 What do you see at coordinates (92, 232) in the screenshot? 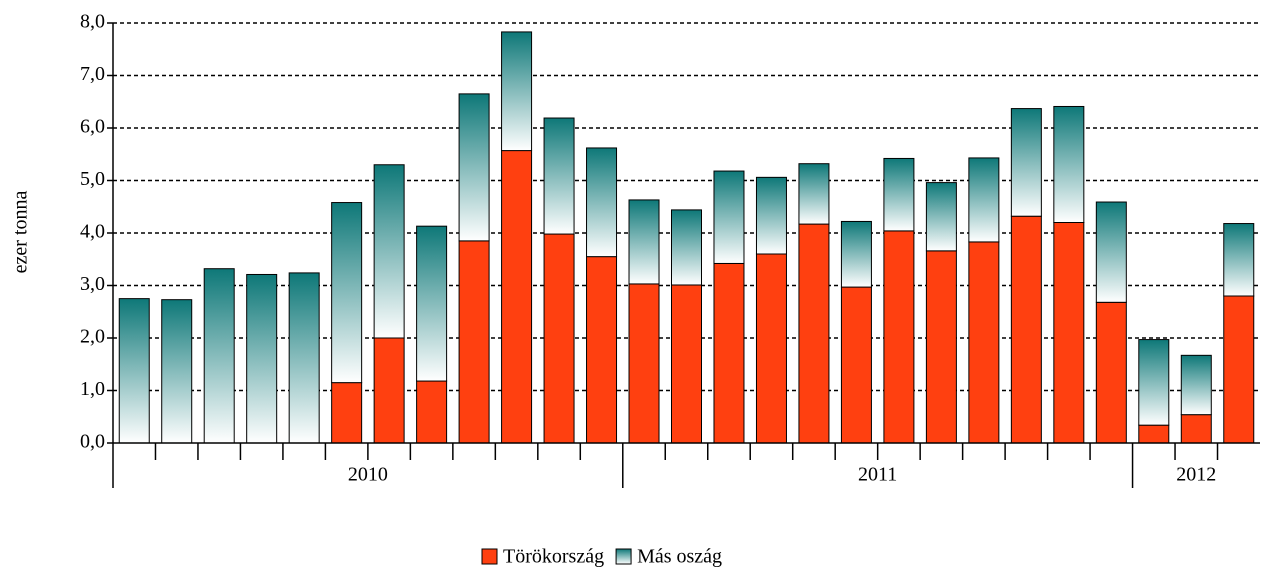
I see `y-tick-label: 4,0` at bounding box center [92, 232].